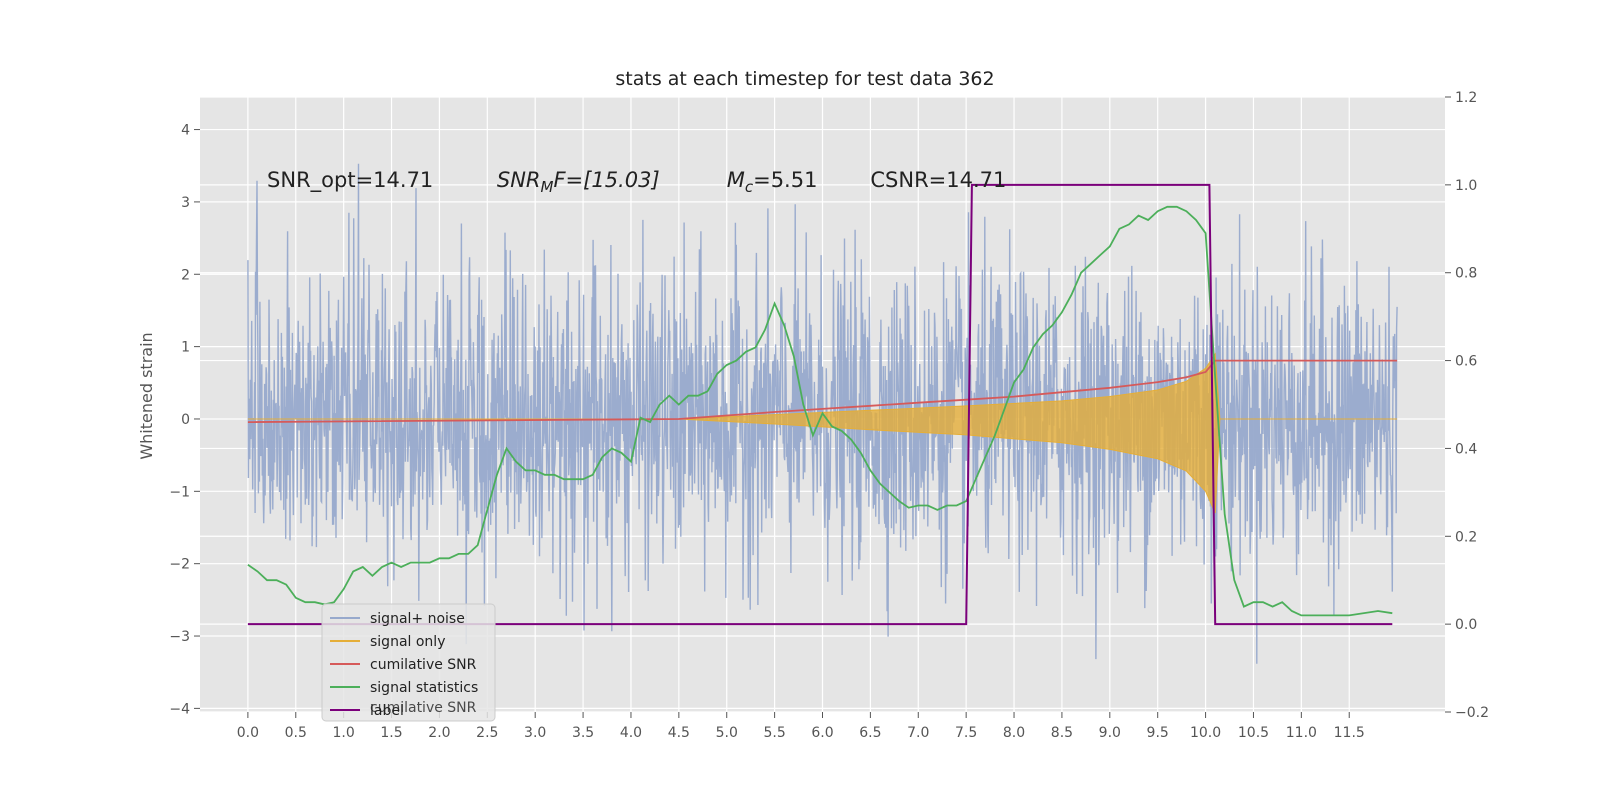 The width and height of the screenshot is (1600, 800). What do you see at coordinates (179, 492) in the screenshot?
I see `y-tick-label: −1` at bounding box center [179, 492].